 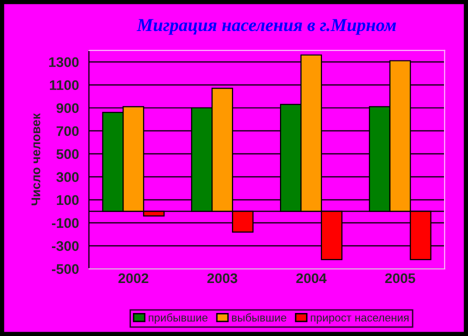 What do you see at coordinates (222, 278) in the screenshot?
I see `x-tick-label: 2003` at bounding box center [222, 278].